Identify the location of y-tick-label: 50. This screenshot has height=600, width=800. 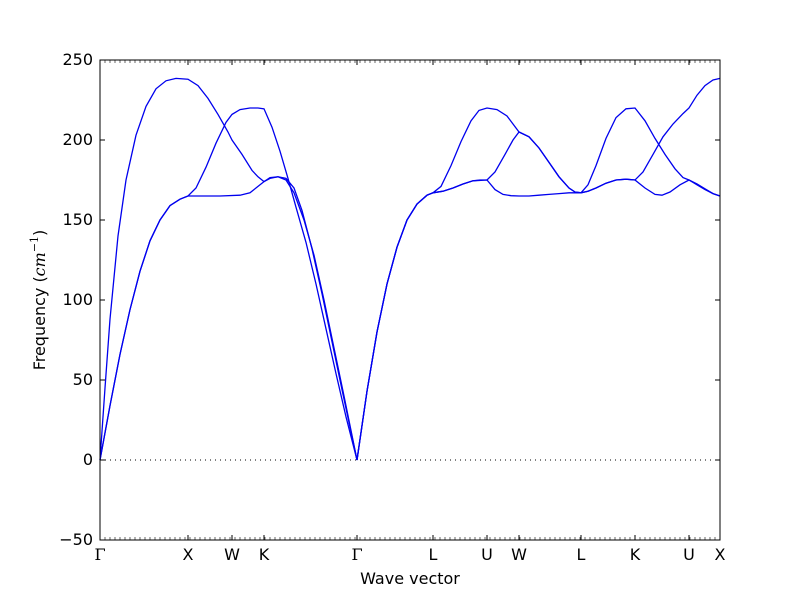
(83, 379).